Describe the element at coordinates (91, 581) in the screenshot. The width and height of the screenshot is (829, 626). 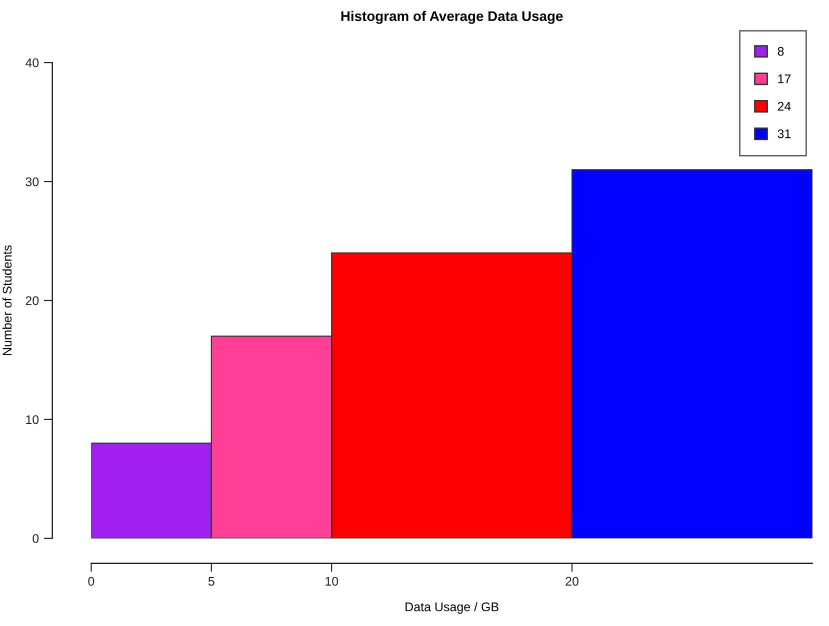
I see `x-tick-label: 0` at that location.